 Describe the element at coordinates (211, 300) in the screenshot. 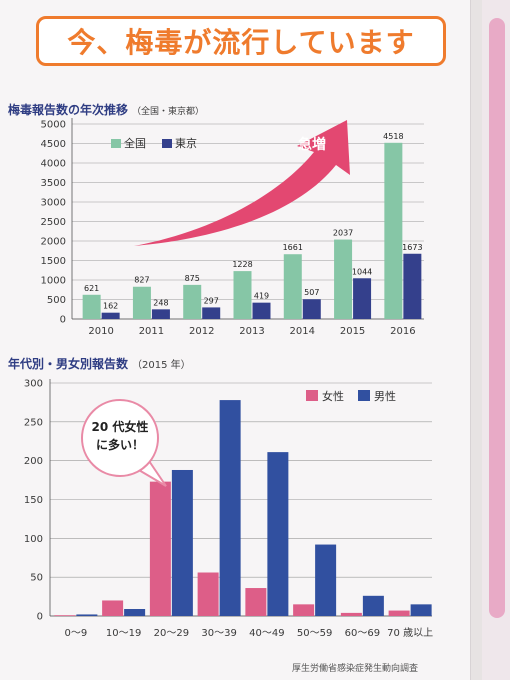

I see `chart1-data-label: 297` at that location.